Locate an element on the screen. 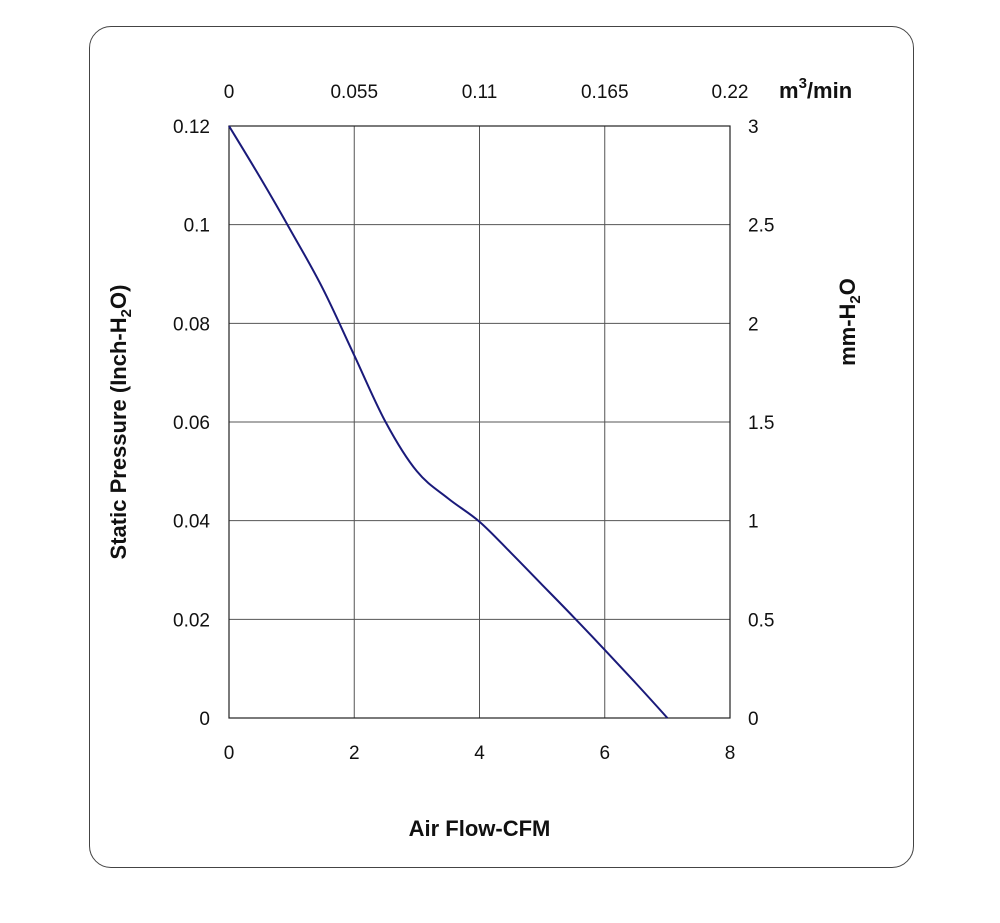  x2-axis-title: m3/min is located at coordinates (815, 89).